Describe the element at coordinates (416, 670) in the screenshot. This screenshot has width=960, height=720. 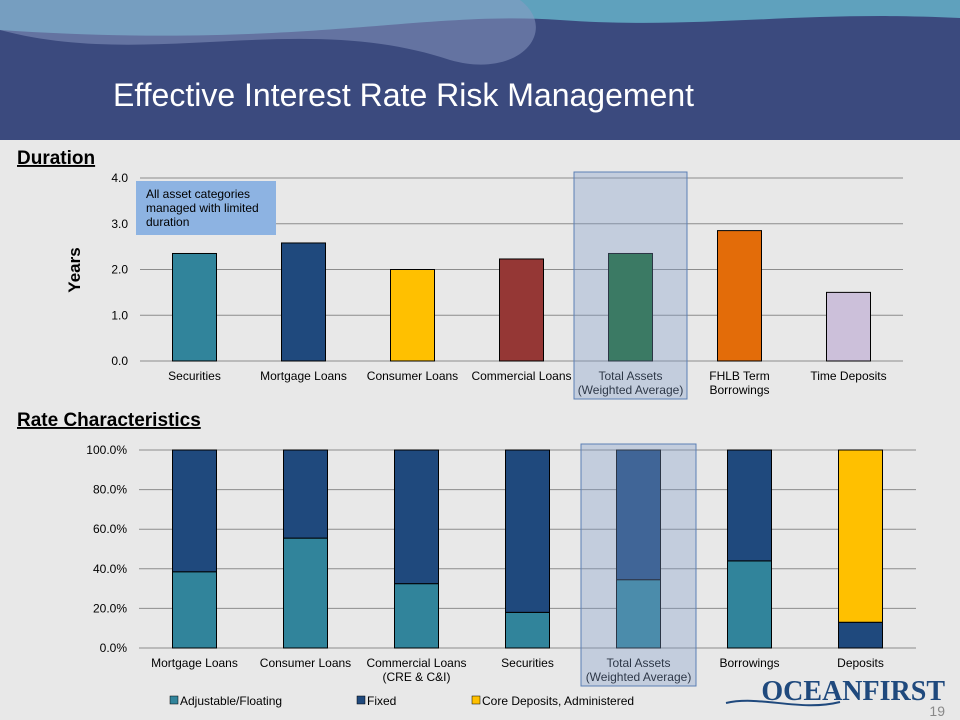
I see `x-tick-label: Commercial Loans (CRE & C&I)` at that location.